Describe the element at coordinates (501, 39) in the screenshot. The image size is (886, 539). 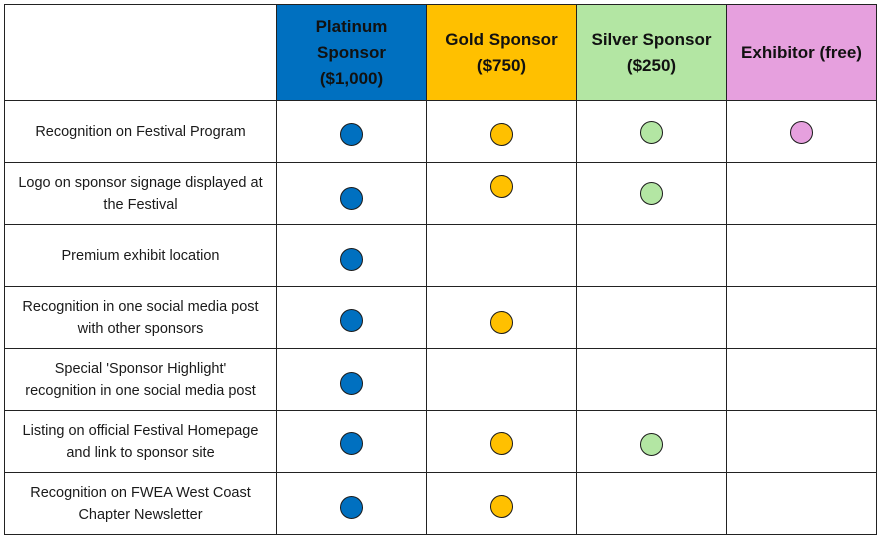
I see `gold-title: Gold Sponsor` at that location.